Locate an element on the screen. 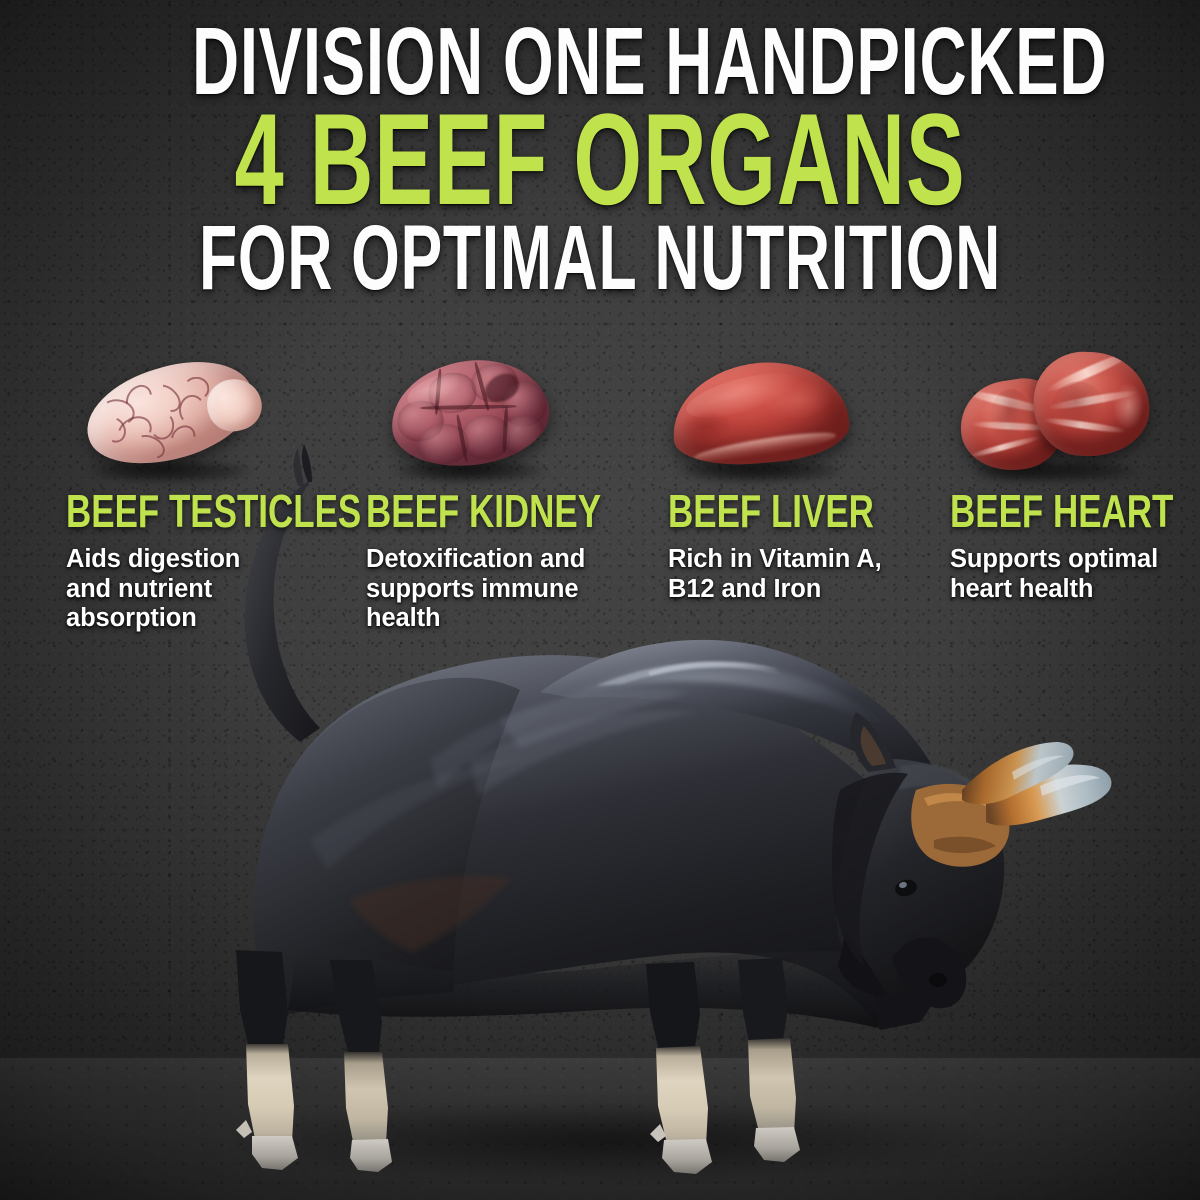 This screenshot has width=1200, height=1200. organ-name-beef-liver: BEEF LIVER is located at coordinates (771, 511).